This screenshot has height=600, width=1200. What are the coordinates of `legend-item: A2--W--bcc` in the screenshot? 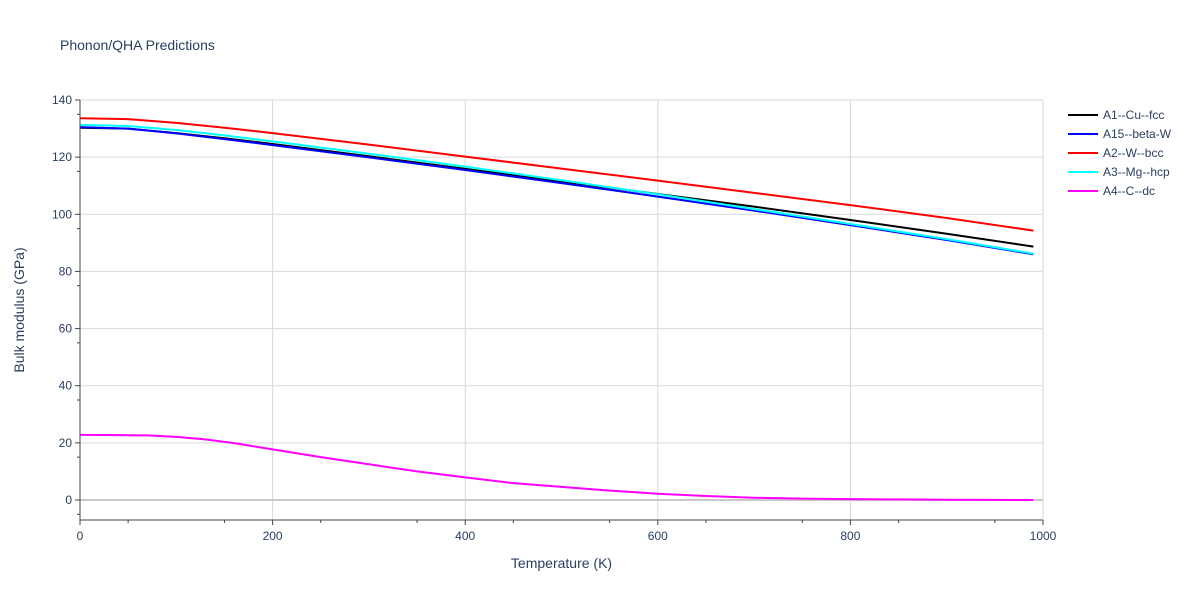 It's located at (1115, 153).